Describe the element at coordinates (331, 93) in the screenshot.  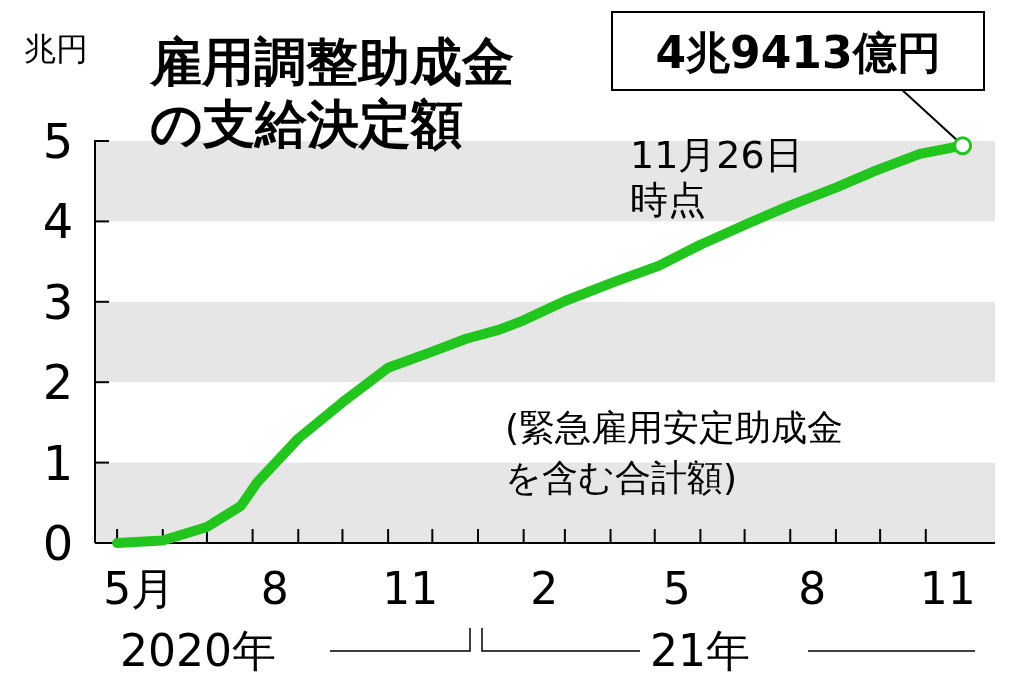
I see `chart-title: 雇用調整助成金の支給決定額` at that location.